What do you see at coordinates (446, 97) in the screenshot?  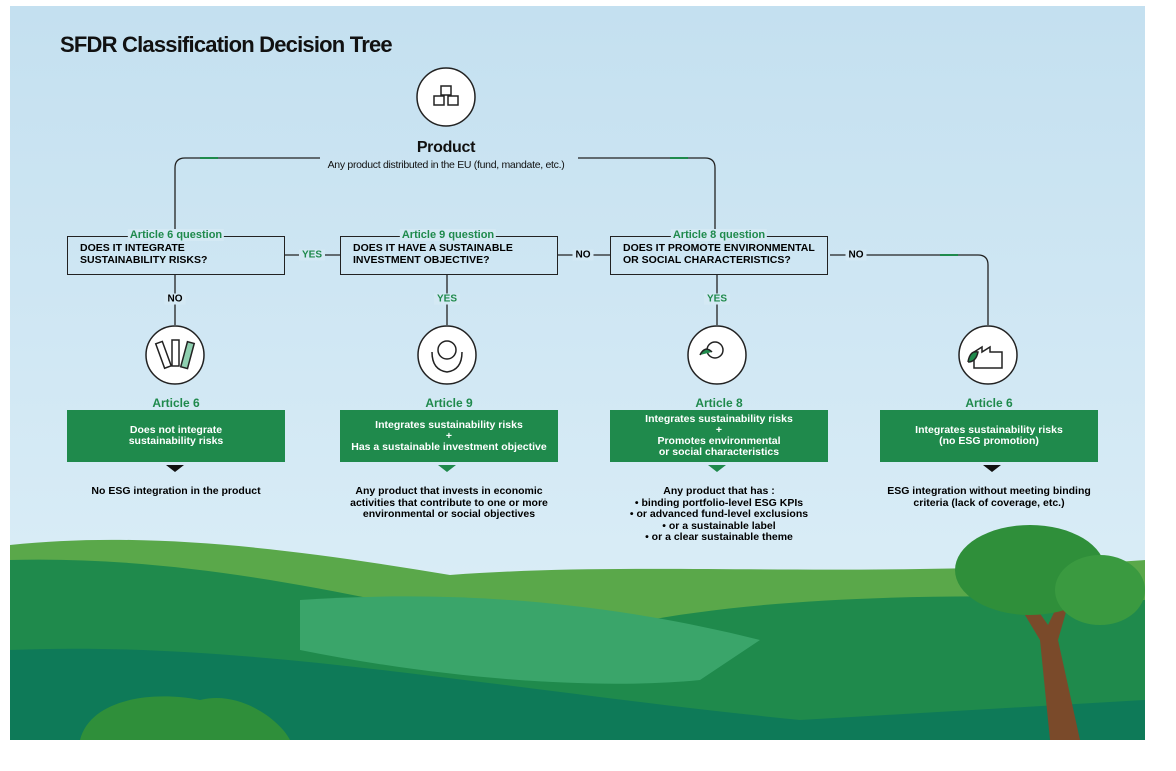 I see `icon-product` at bounding box center [446, 97].